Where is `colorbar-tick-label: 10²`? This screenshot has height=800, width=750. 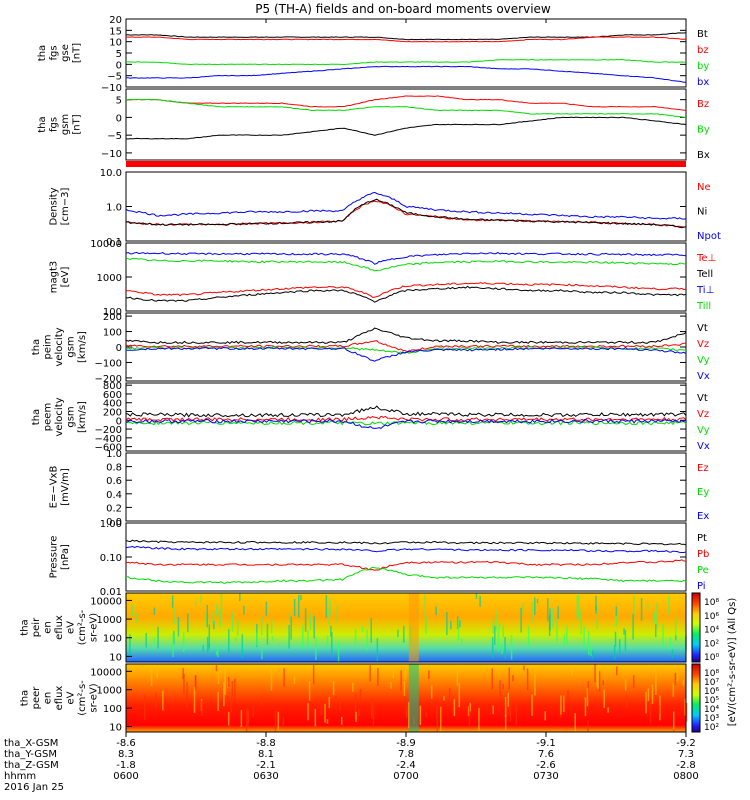
colorbar-tick-label: 10² is located at coordinates (711, 728).